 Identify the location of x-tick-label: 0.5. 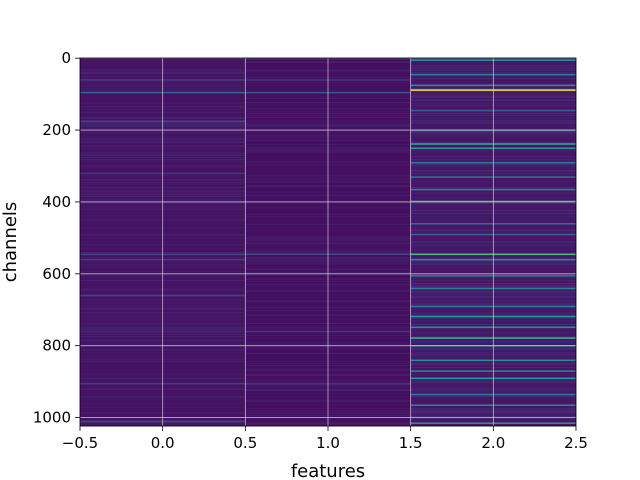
(245, 443).